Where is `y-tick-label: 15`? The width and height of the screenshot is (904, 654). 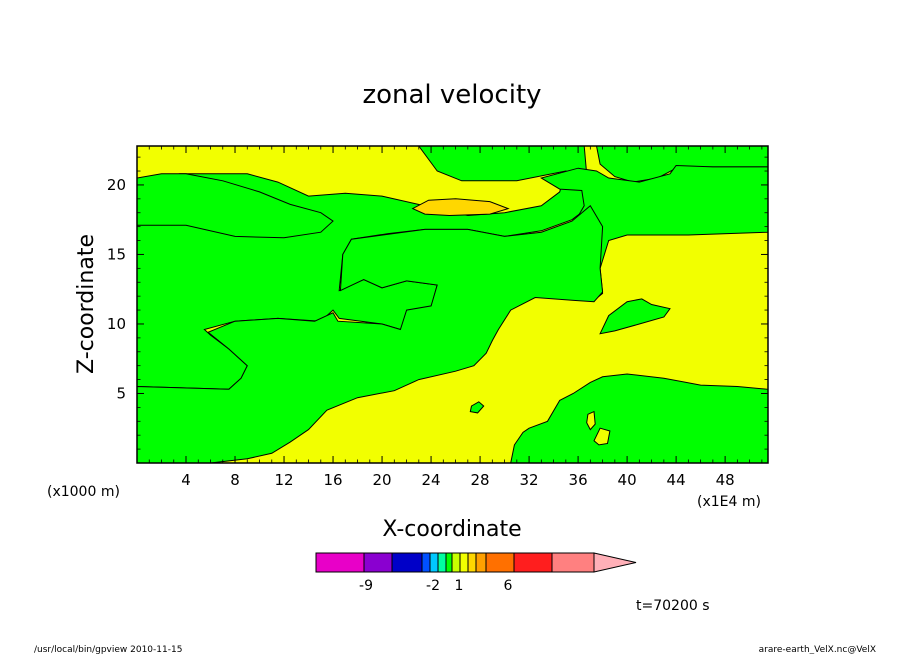 y-tick-label: 15 is located at coordinates (116, 254).